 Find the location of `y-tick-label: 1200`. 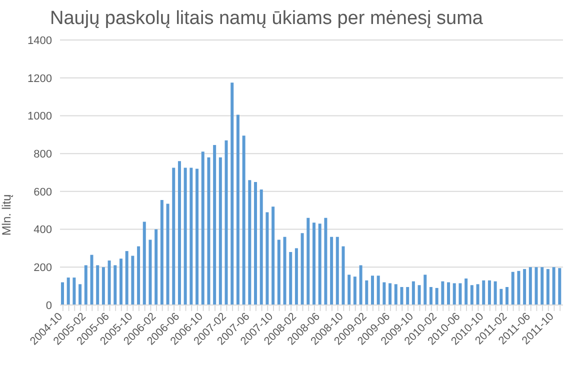

y-tick-label: 1200 is located at coordinates (40, 78).